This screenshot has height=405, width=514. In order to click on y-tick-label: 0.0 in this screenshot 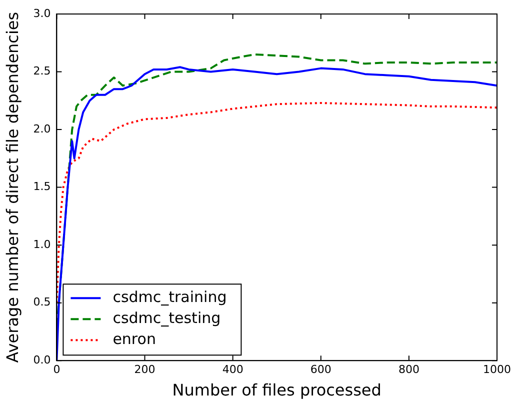, I will do `click(42, 359)`.